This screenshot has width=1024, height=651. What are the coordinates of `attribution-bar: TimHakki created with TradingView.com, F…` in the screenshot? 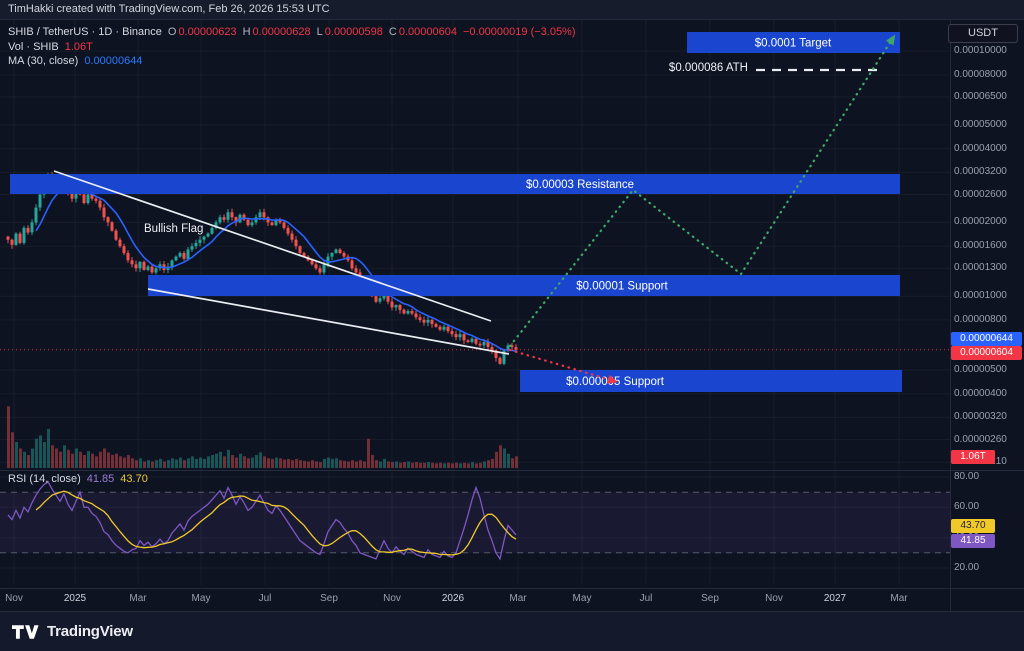 It's located at (512, 10).